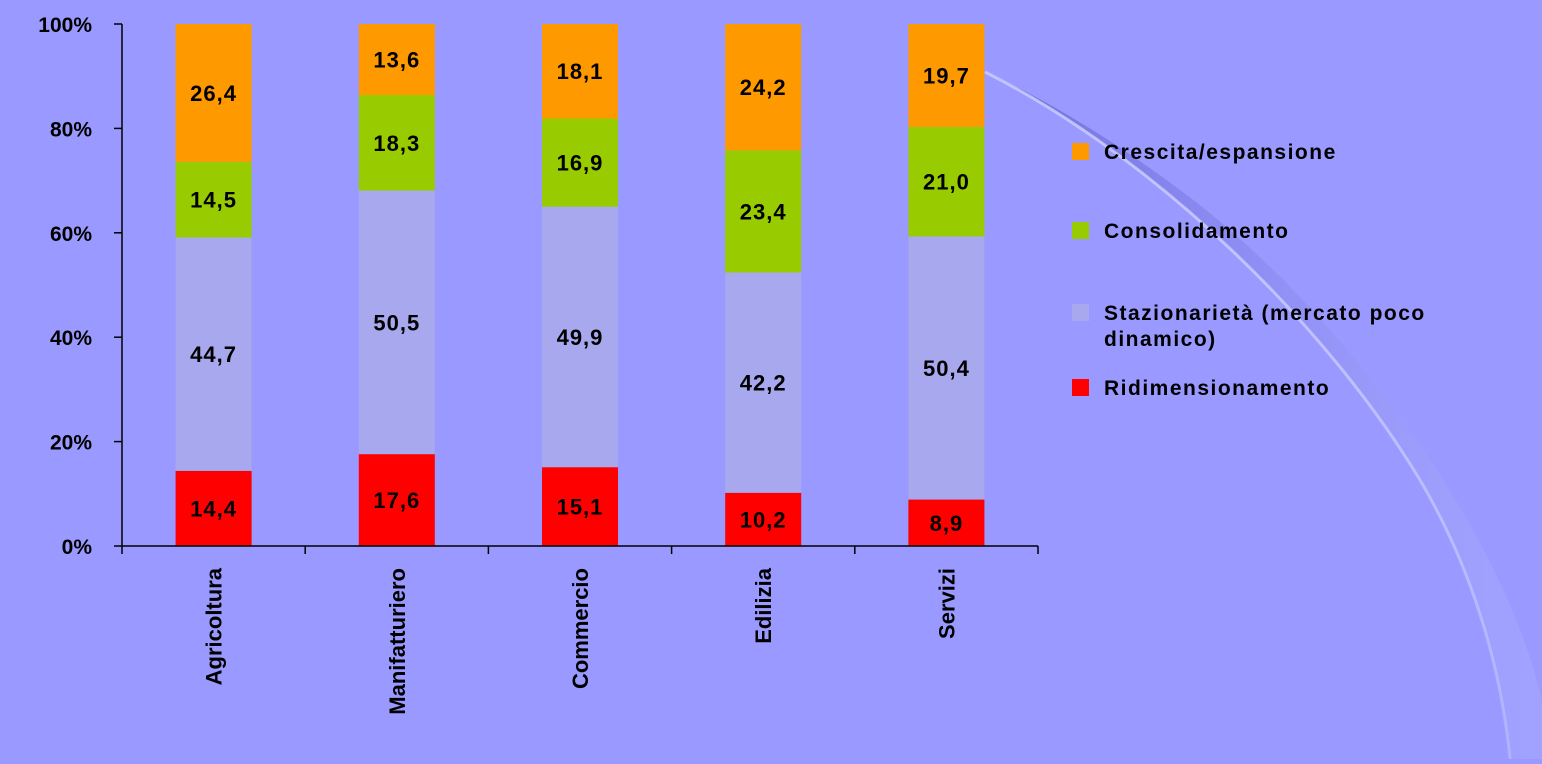 This screenshot has height=764, width=1542. What do you see at coordinates (763, 605) in the screenshot?
I see `x-category-label: Edilizia` at bounding box center [763, 605].